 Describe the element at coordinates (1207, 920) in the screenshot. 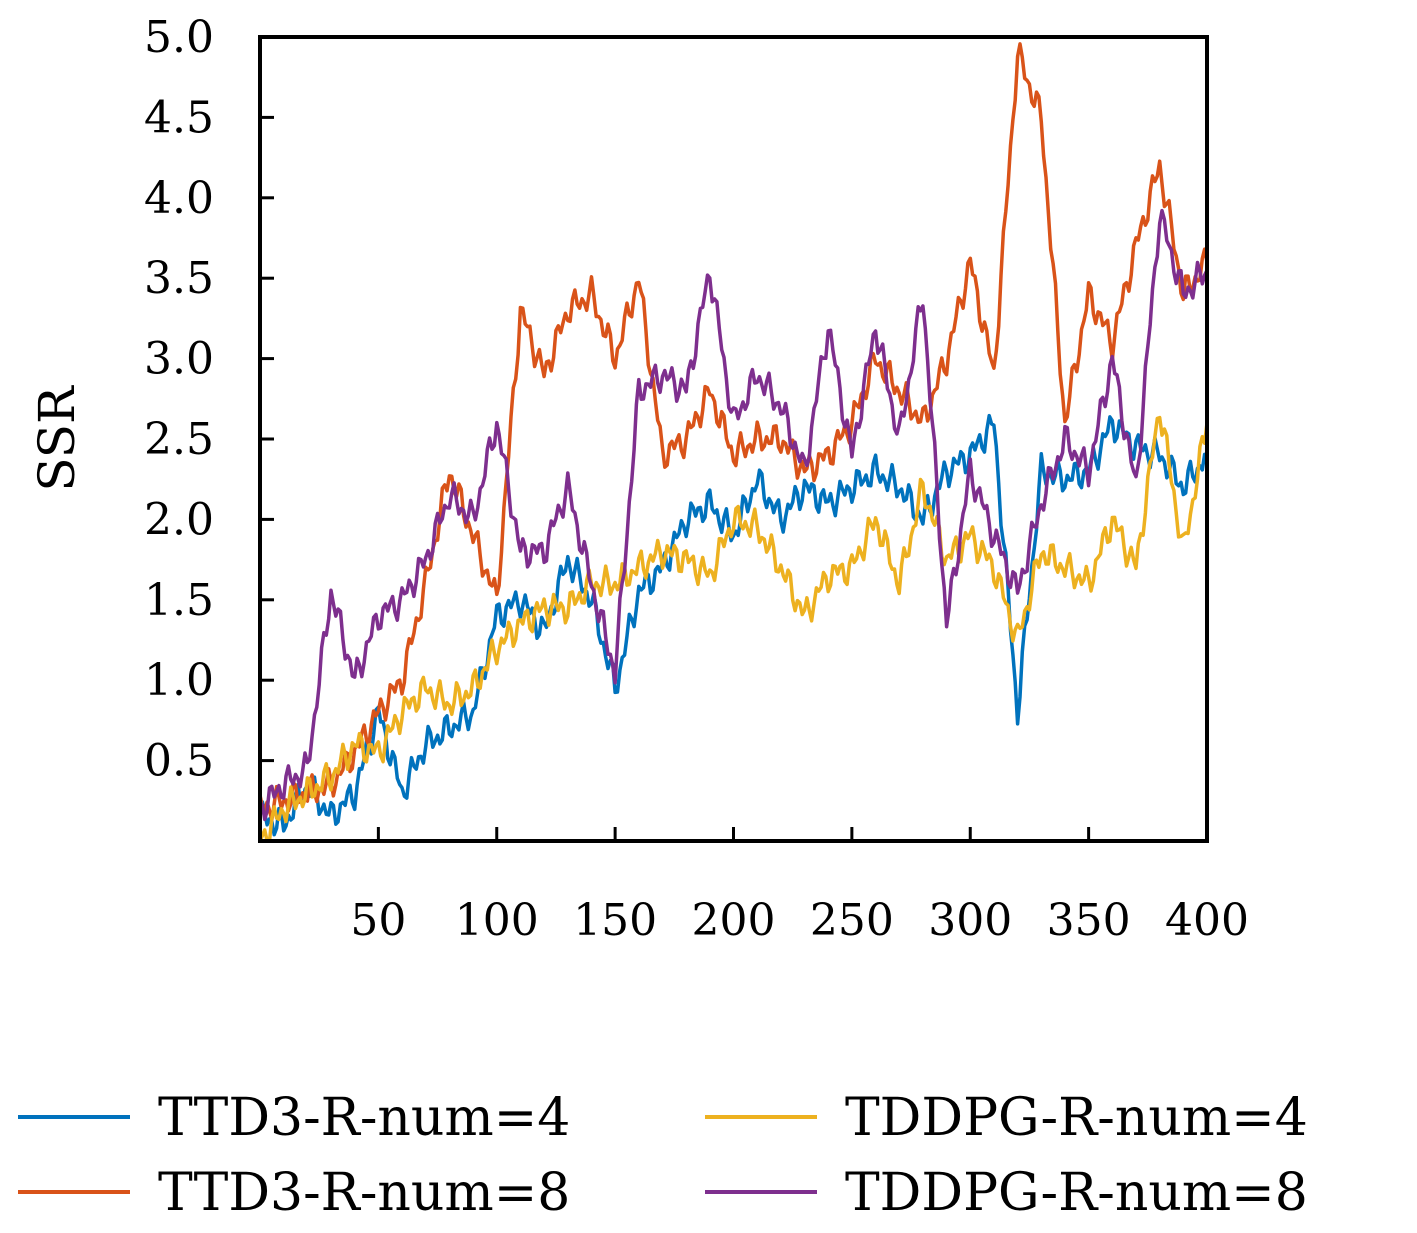

I see `x-tick-label: 400` at that location.